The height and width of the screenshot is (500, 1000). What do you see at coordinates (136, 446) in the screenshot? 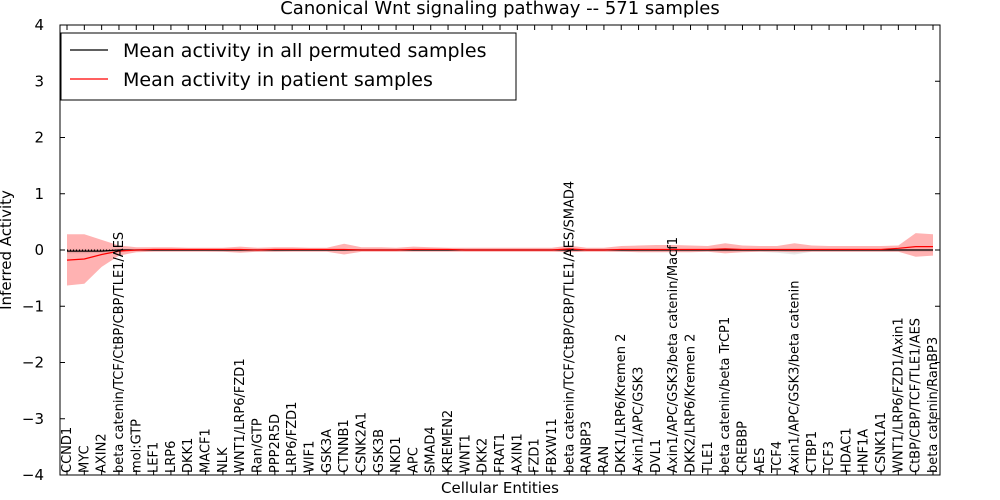
I see `x-tick-label: mol:GTP` at bounding box center [136, 446].